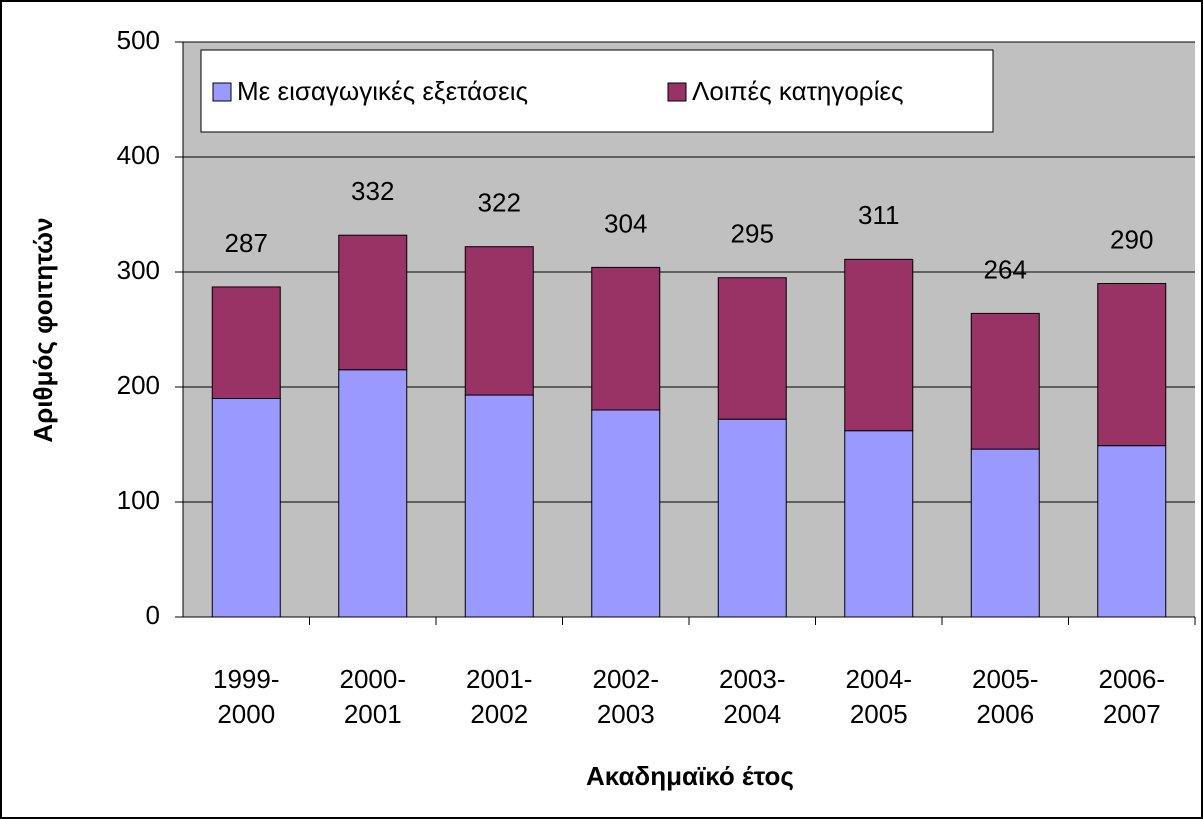 The image size is (1203, 819). What do you see at coordinates (597, 91) in the screenshot?
I see `legend` at bounding box center [597, 91].